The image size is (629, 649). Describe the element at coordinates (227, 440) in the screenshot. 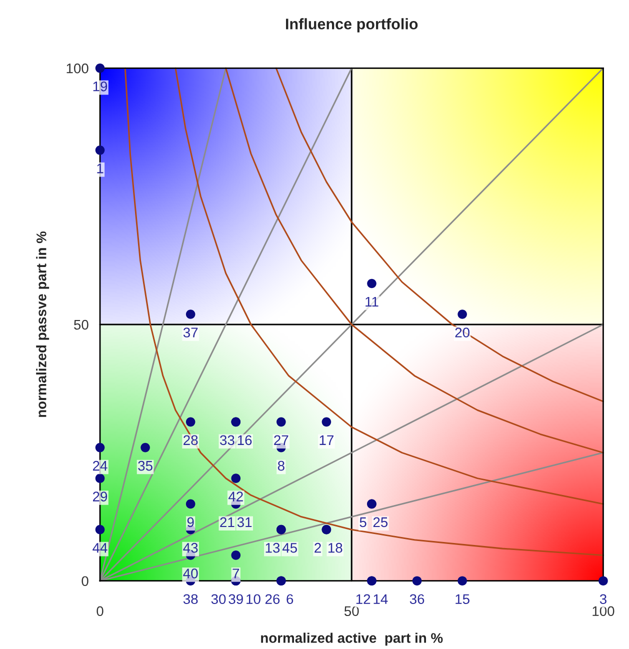

I see `annotation: 33` at that location.